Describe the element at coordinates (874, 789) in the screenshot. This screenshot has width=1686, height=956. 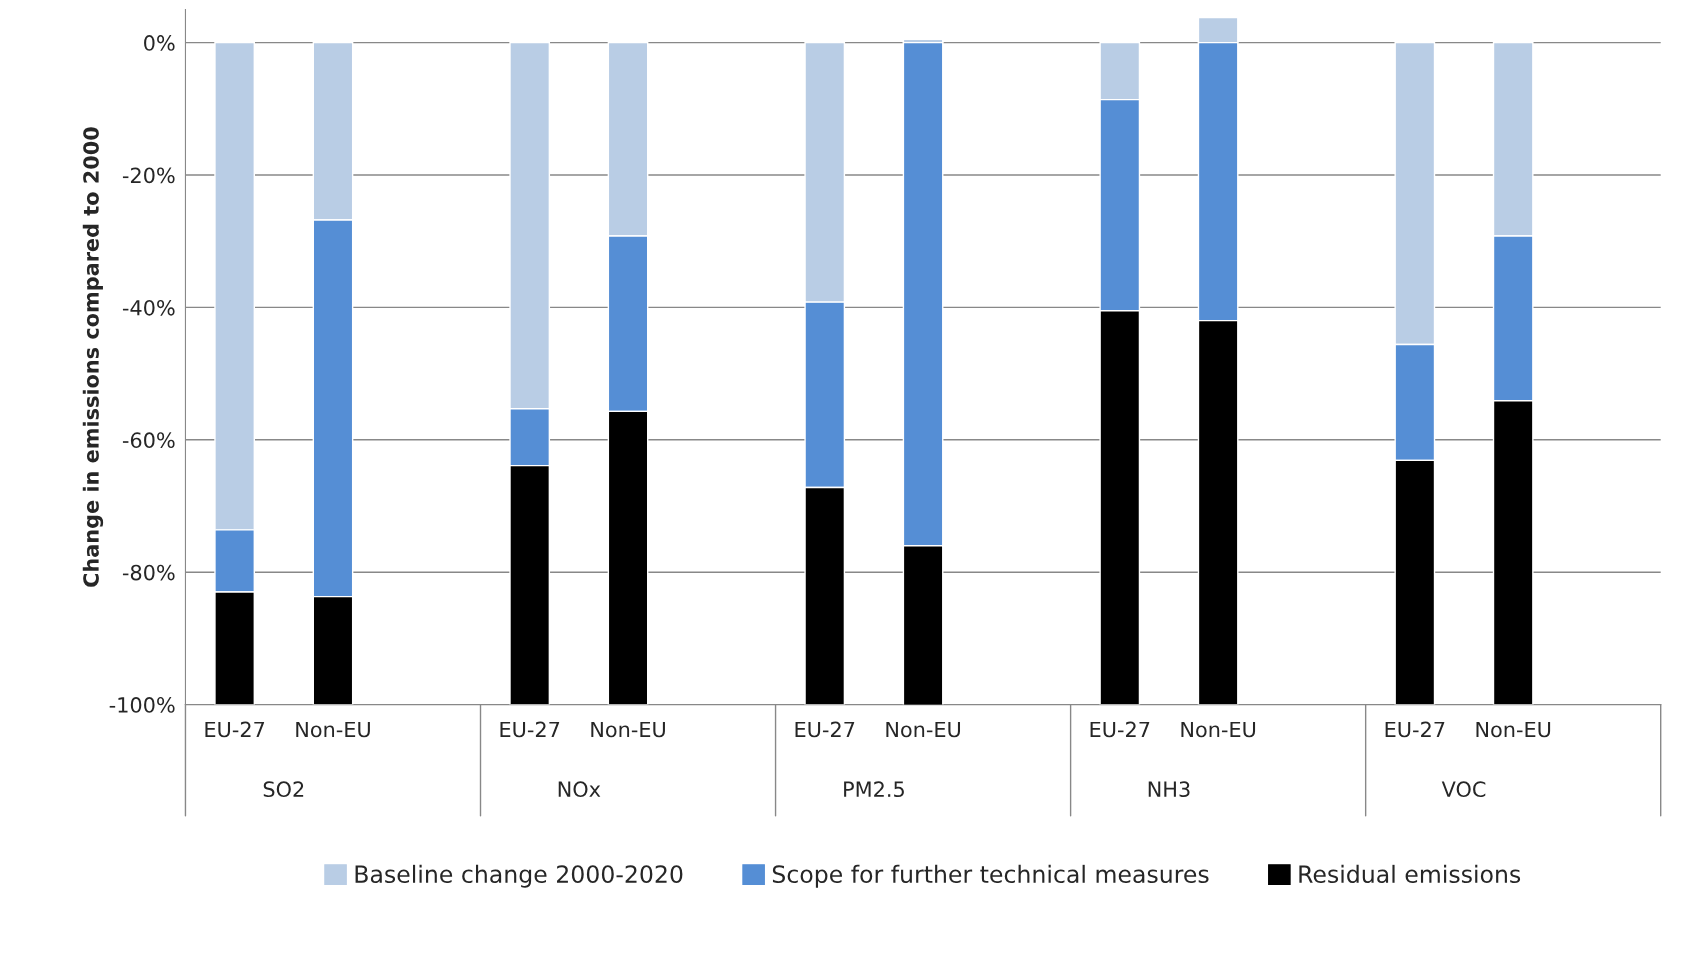
I see `text: PM2.5` at that location.